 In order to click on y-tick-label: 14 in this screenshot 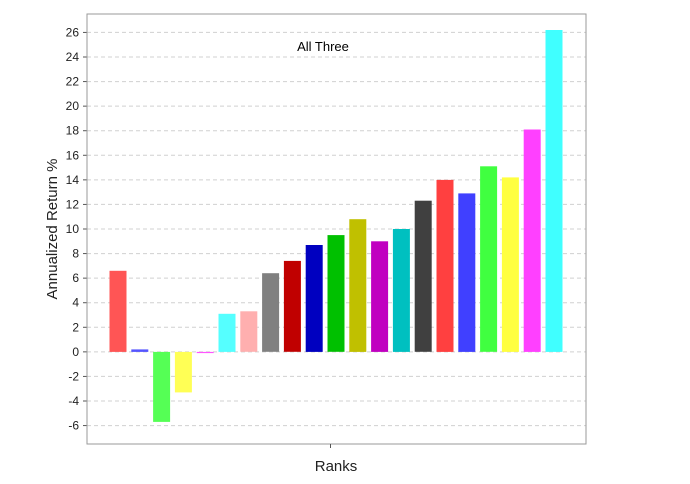, I will do `click(73, 180)`.